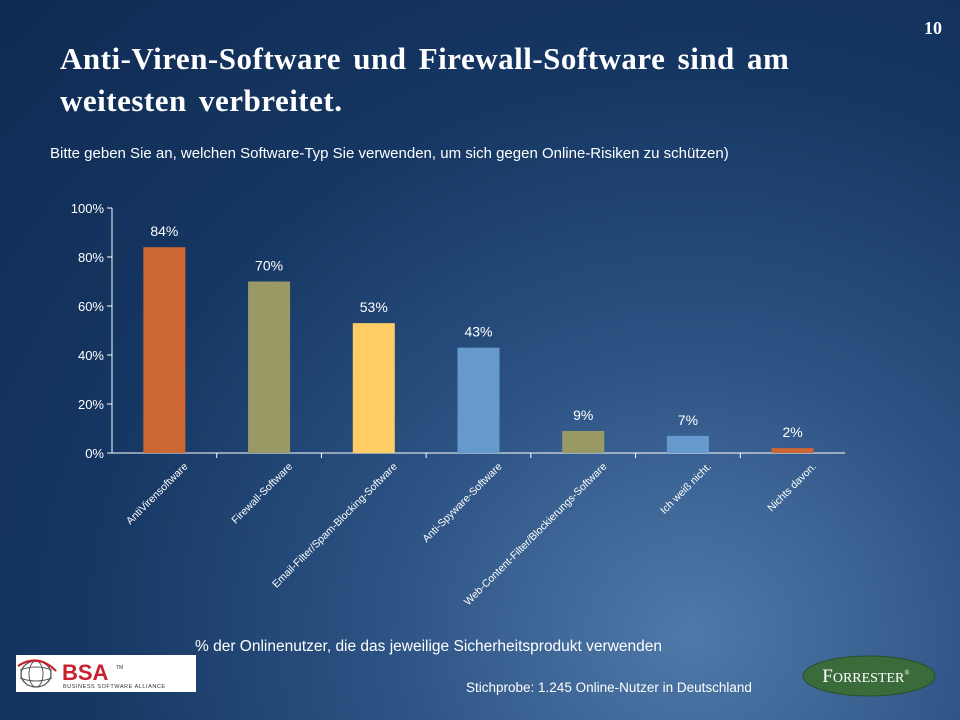 The height and width of the screenshot is (720, 960). What do you see at coordinates (91, 257) in the screenshot?
I see `y-tick-label: 80%` at bounding box center [91, 257].